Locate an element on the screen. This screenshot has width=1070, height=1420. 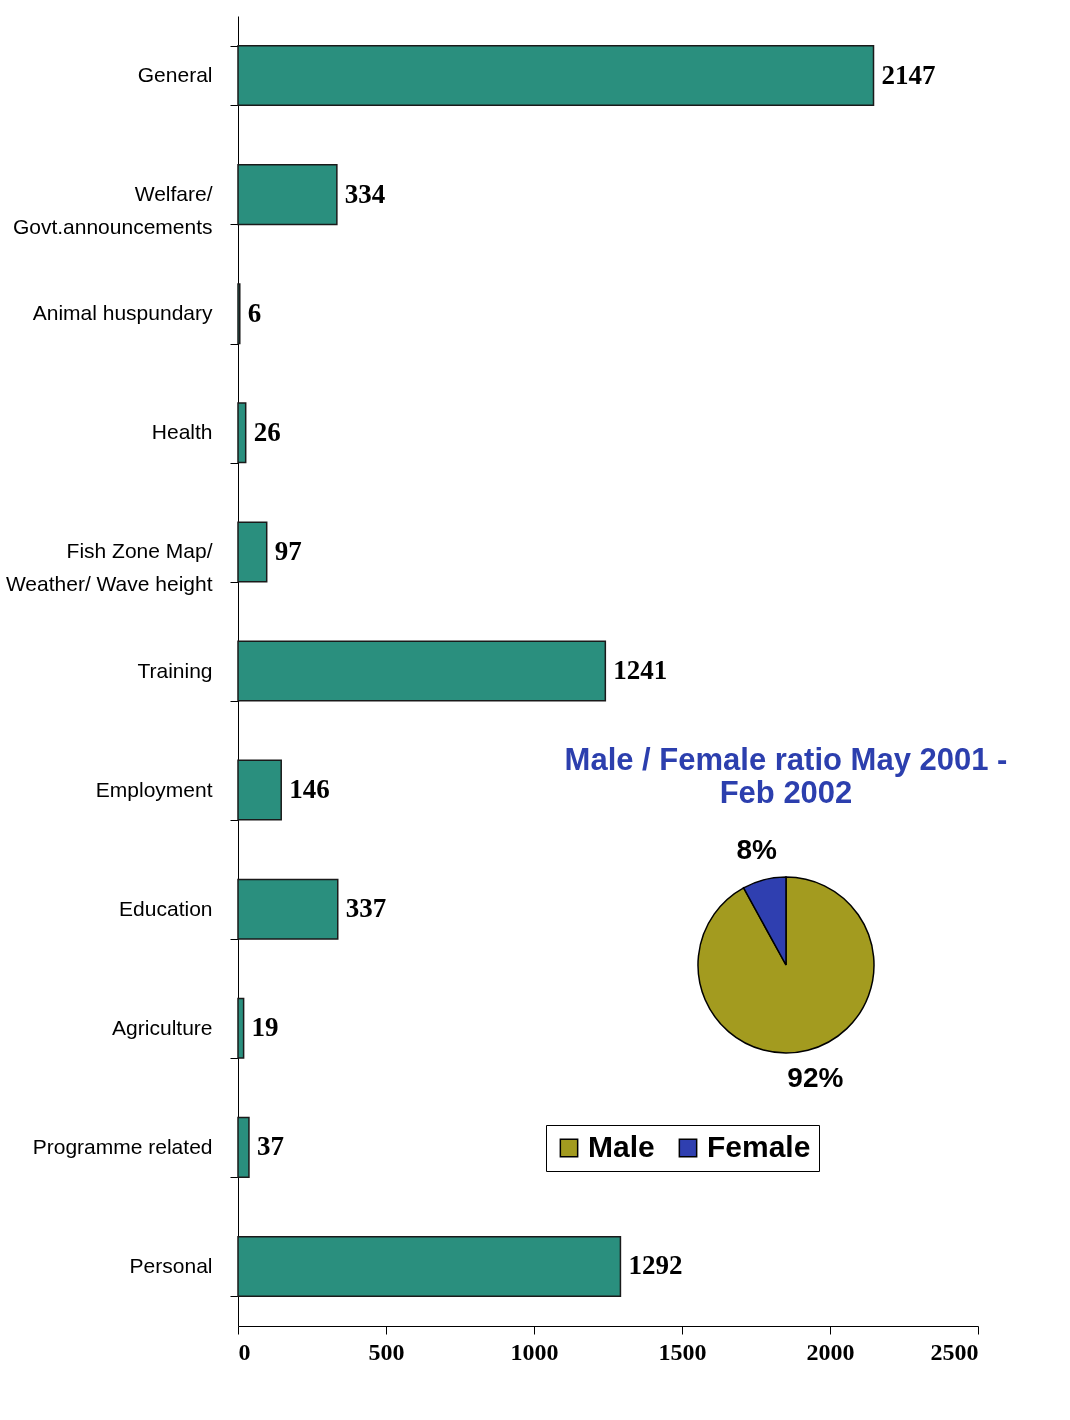
y-tick-label: Fish Zone Map/ Weather/ Wave height is located at coordinates (109, 567).